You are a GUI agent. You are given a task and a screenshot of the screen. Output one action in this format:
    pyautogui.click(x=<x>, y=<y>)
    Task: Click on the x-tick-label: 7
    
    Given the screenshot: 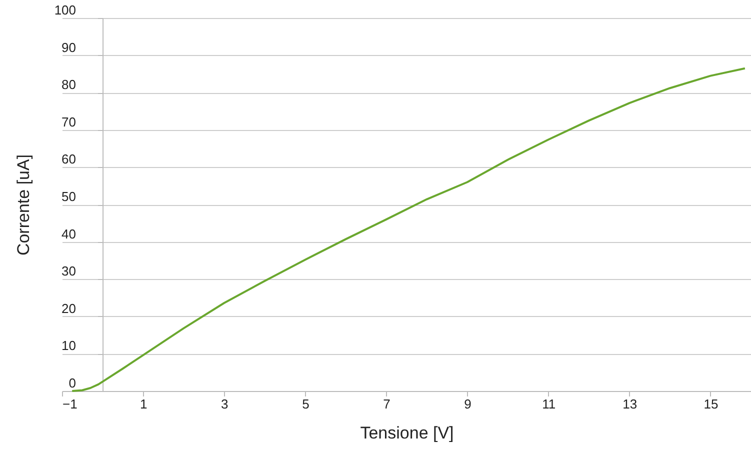 What is the action you would take?
    pyautogui.click(x=386, y=404)
    